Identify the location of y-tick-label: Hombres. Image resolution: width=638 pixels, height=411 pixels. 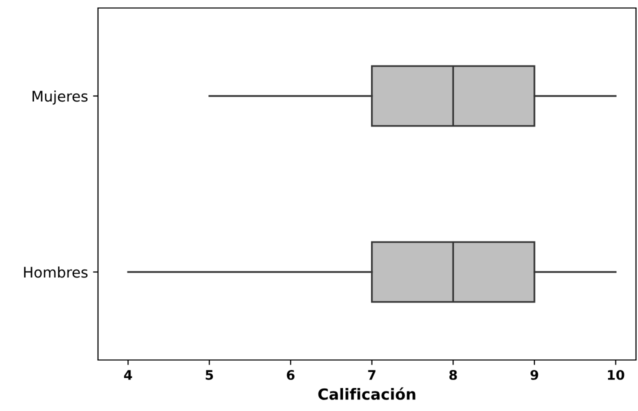
(56, 272).